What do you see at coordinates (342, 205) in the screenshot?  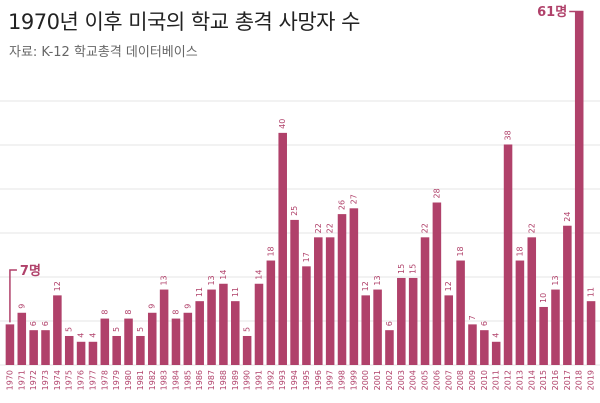 I see `data-label: 26` at bounding box center [342, 205].